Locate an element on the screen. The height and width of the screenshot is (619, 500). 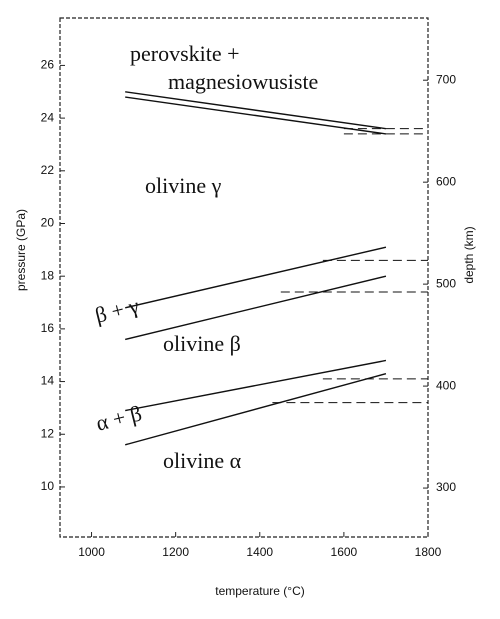
x-tick-label: 1200 is located at coordinates (175, 552).